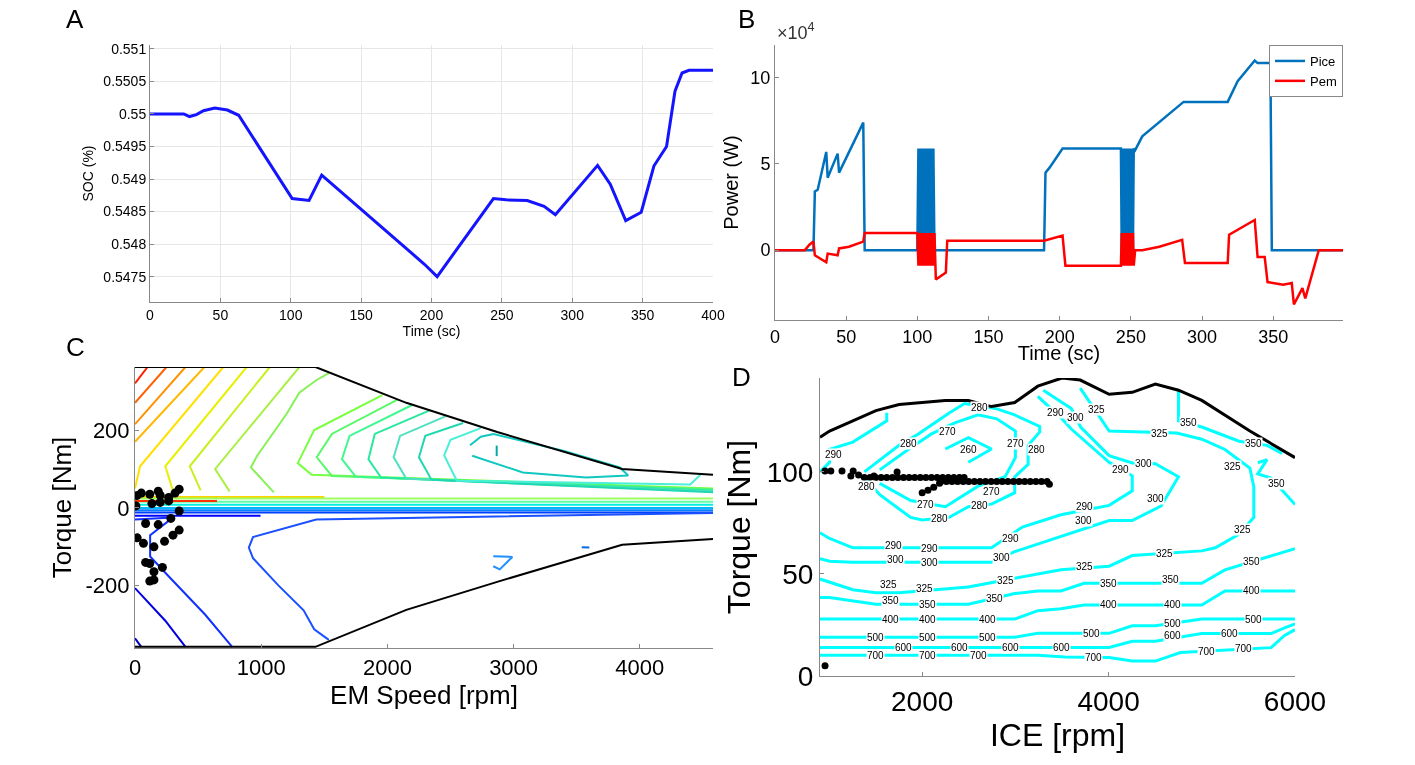 This screenshot has width=1415, height=765. Describe the element at coordinates (730, 182) in the screenshot. I see `y-axis-title: Power (W)` at that location.